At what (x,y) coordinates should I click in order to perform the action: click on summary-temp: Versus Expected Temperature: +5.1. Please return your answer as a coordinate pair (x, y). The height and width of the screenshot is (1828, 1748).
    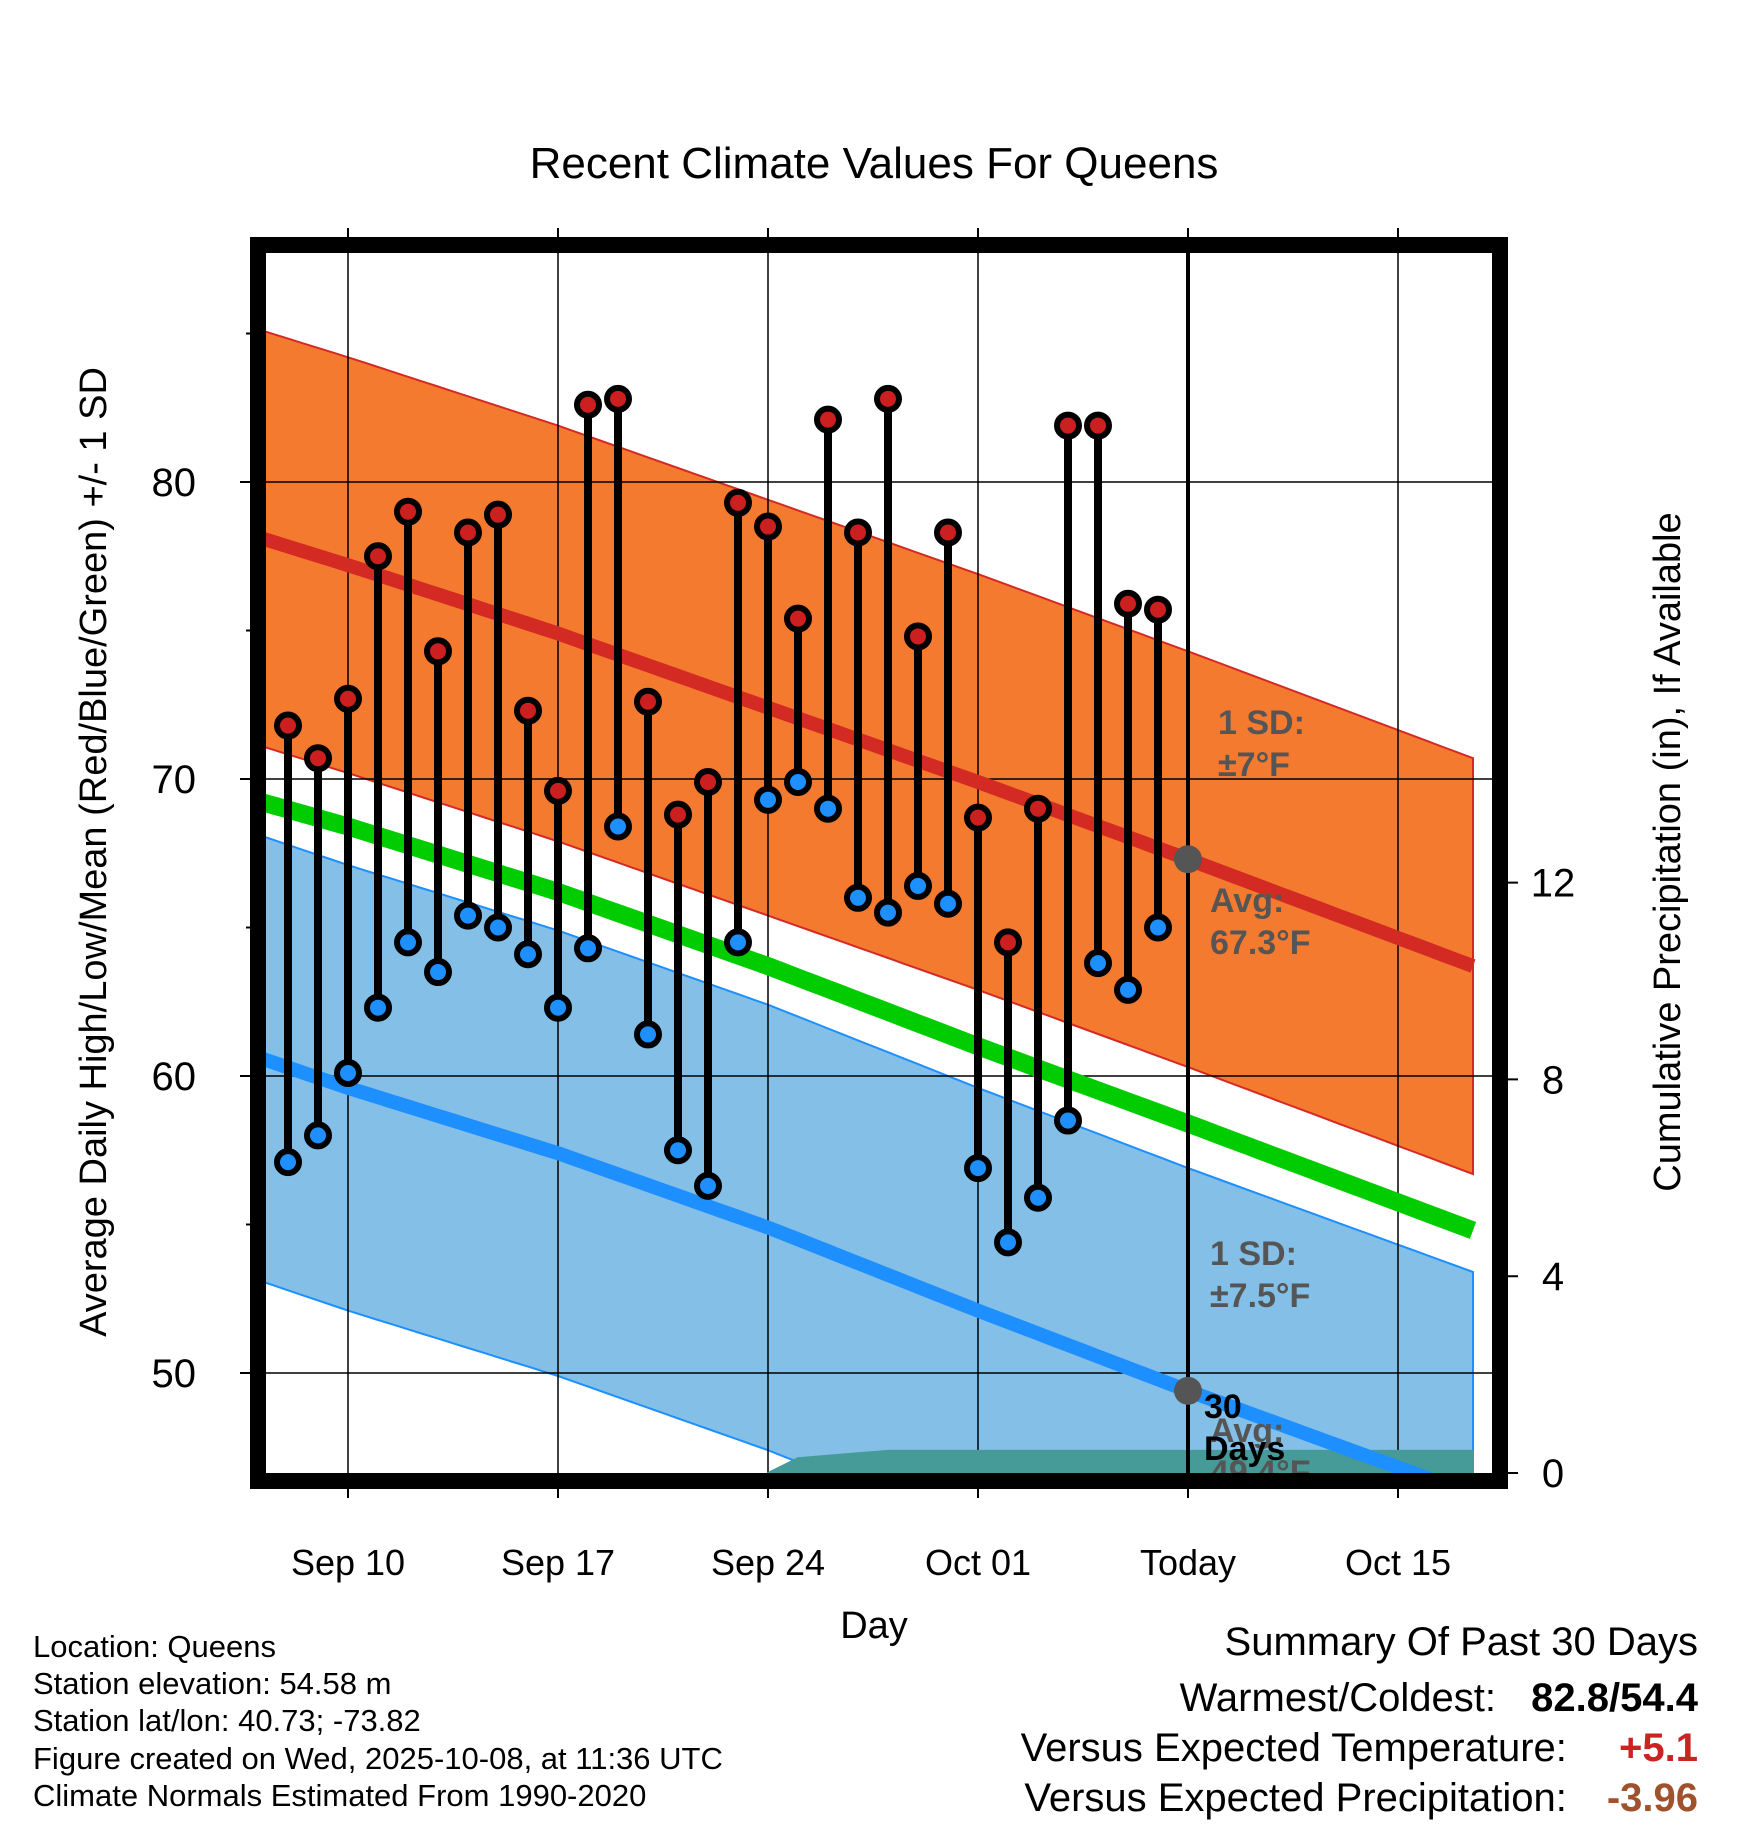
    Looking at the image, I should click on (1359, 1748).